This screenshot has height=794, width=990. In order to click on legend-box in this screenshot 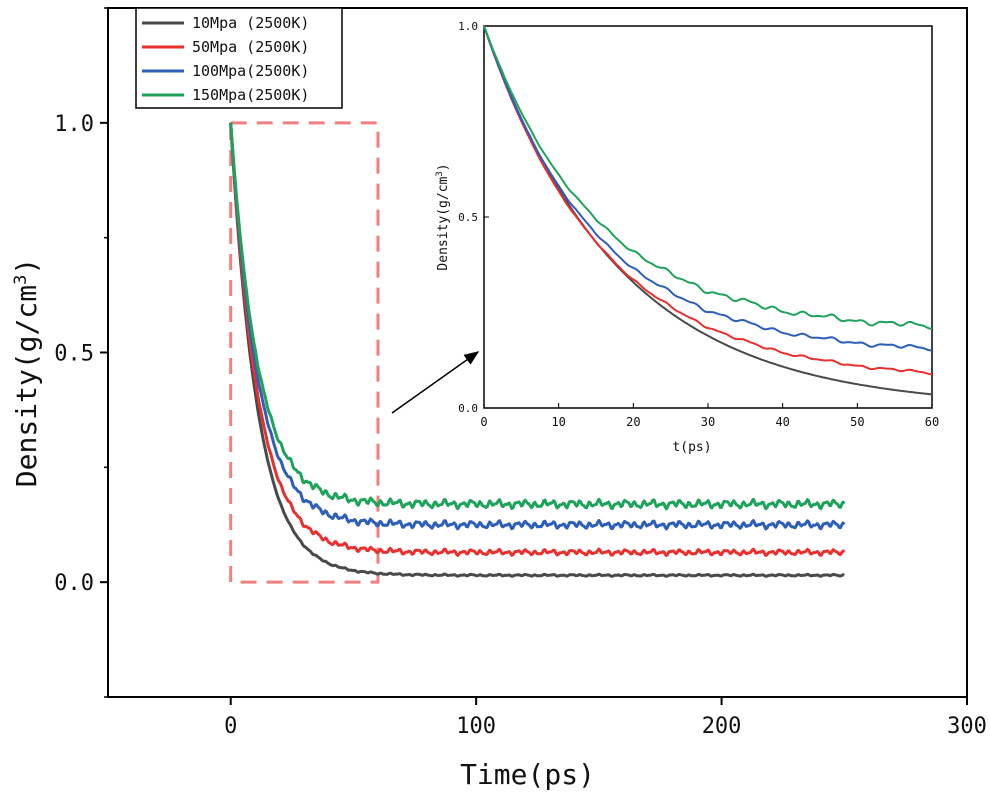, I will do `click(239, 58)`.